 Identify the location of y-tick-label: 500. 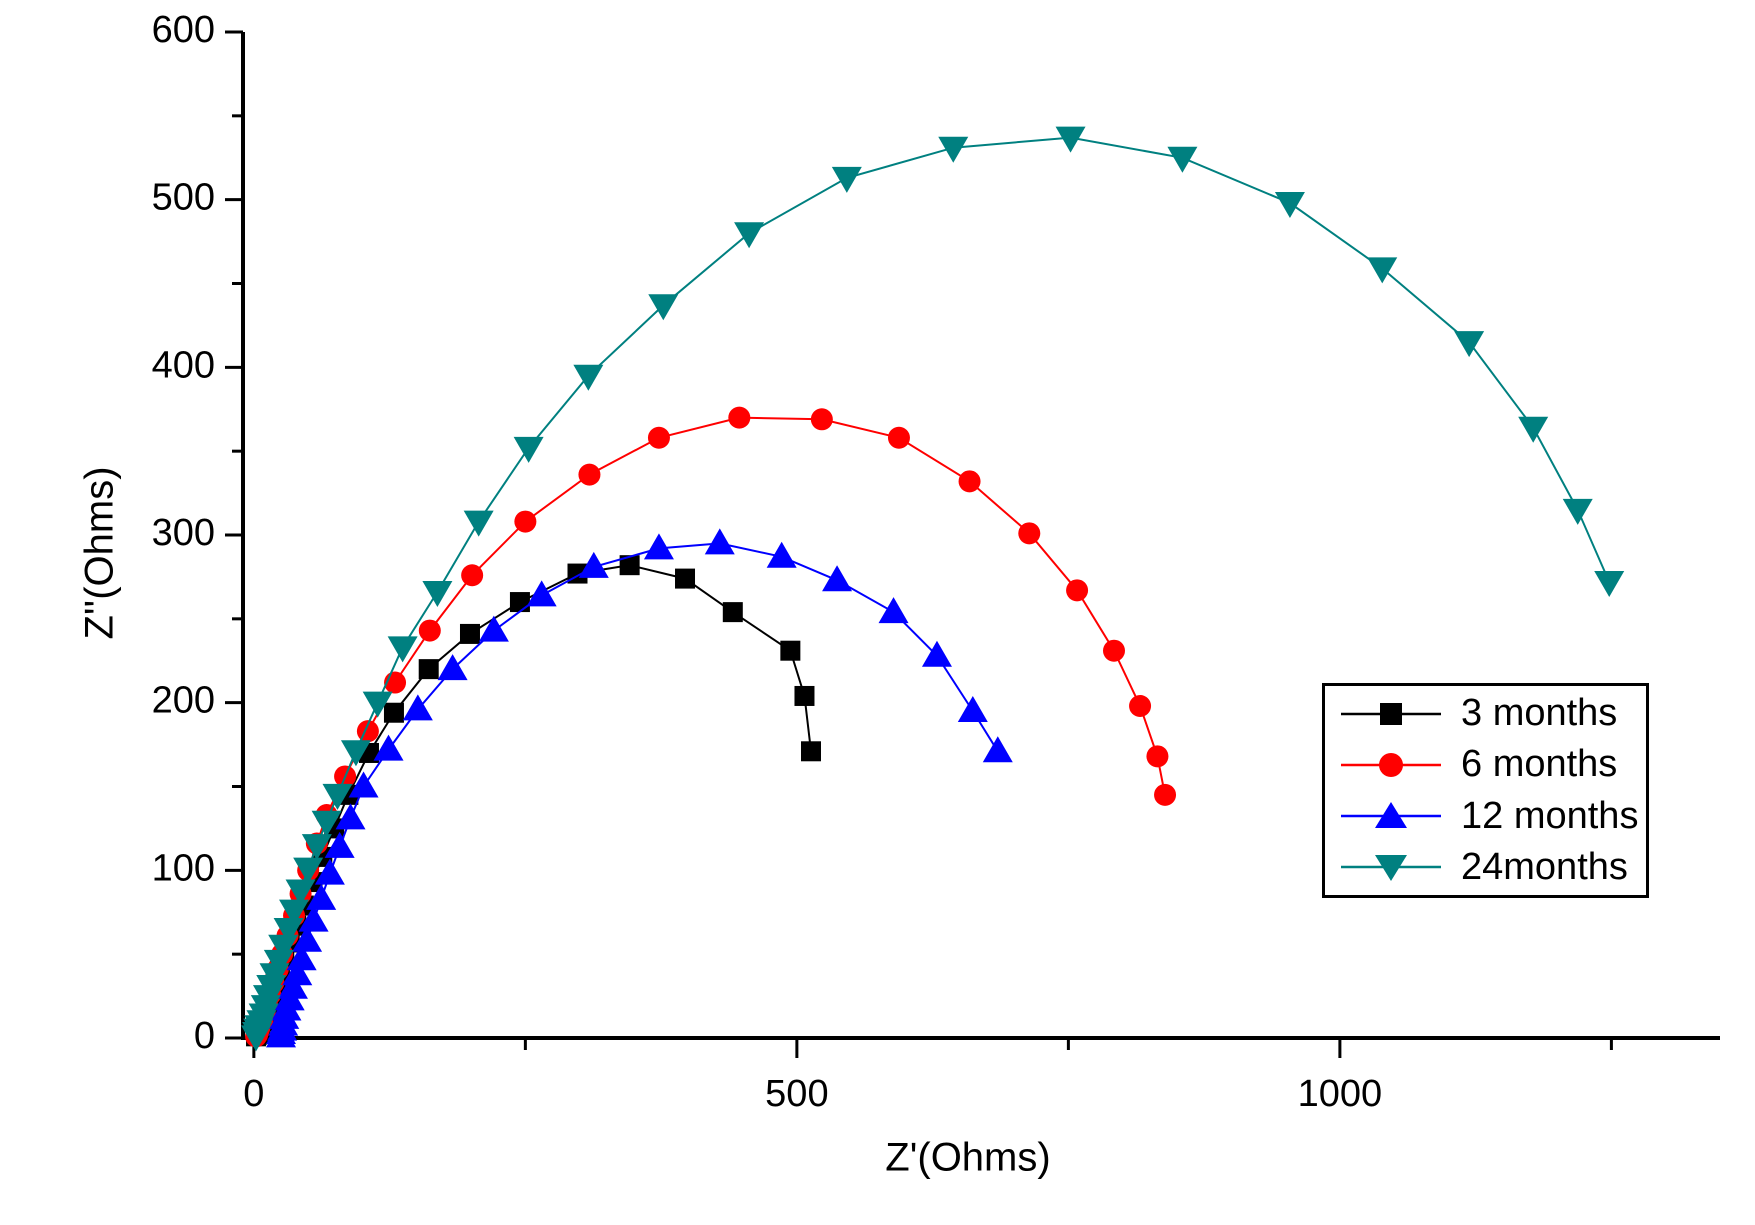
(183, 198).